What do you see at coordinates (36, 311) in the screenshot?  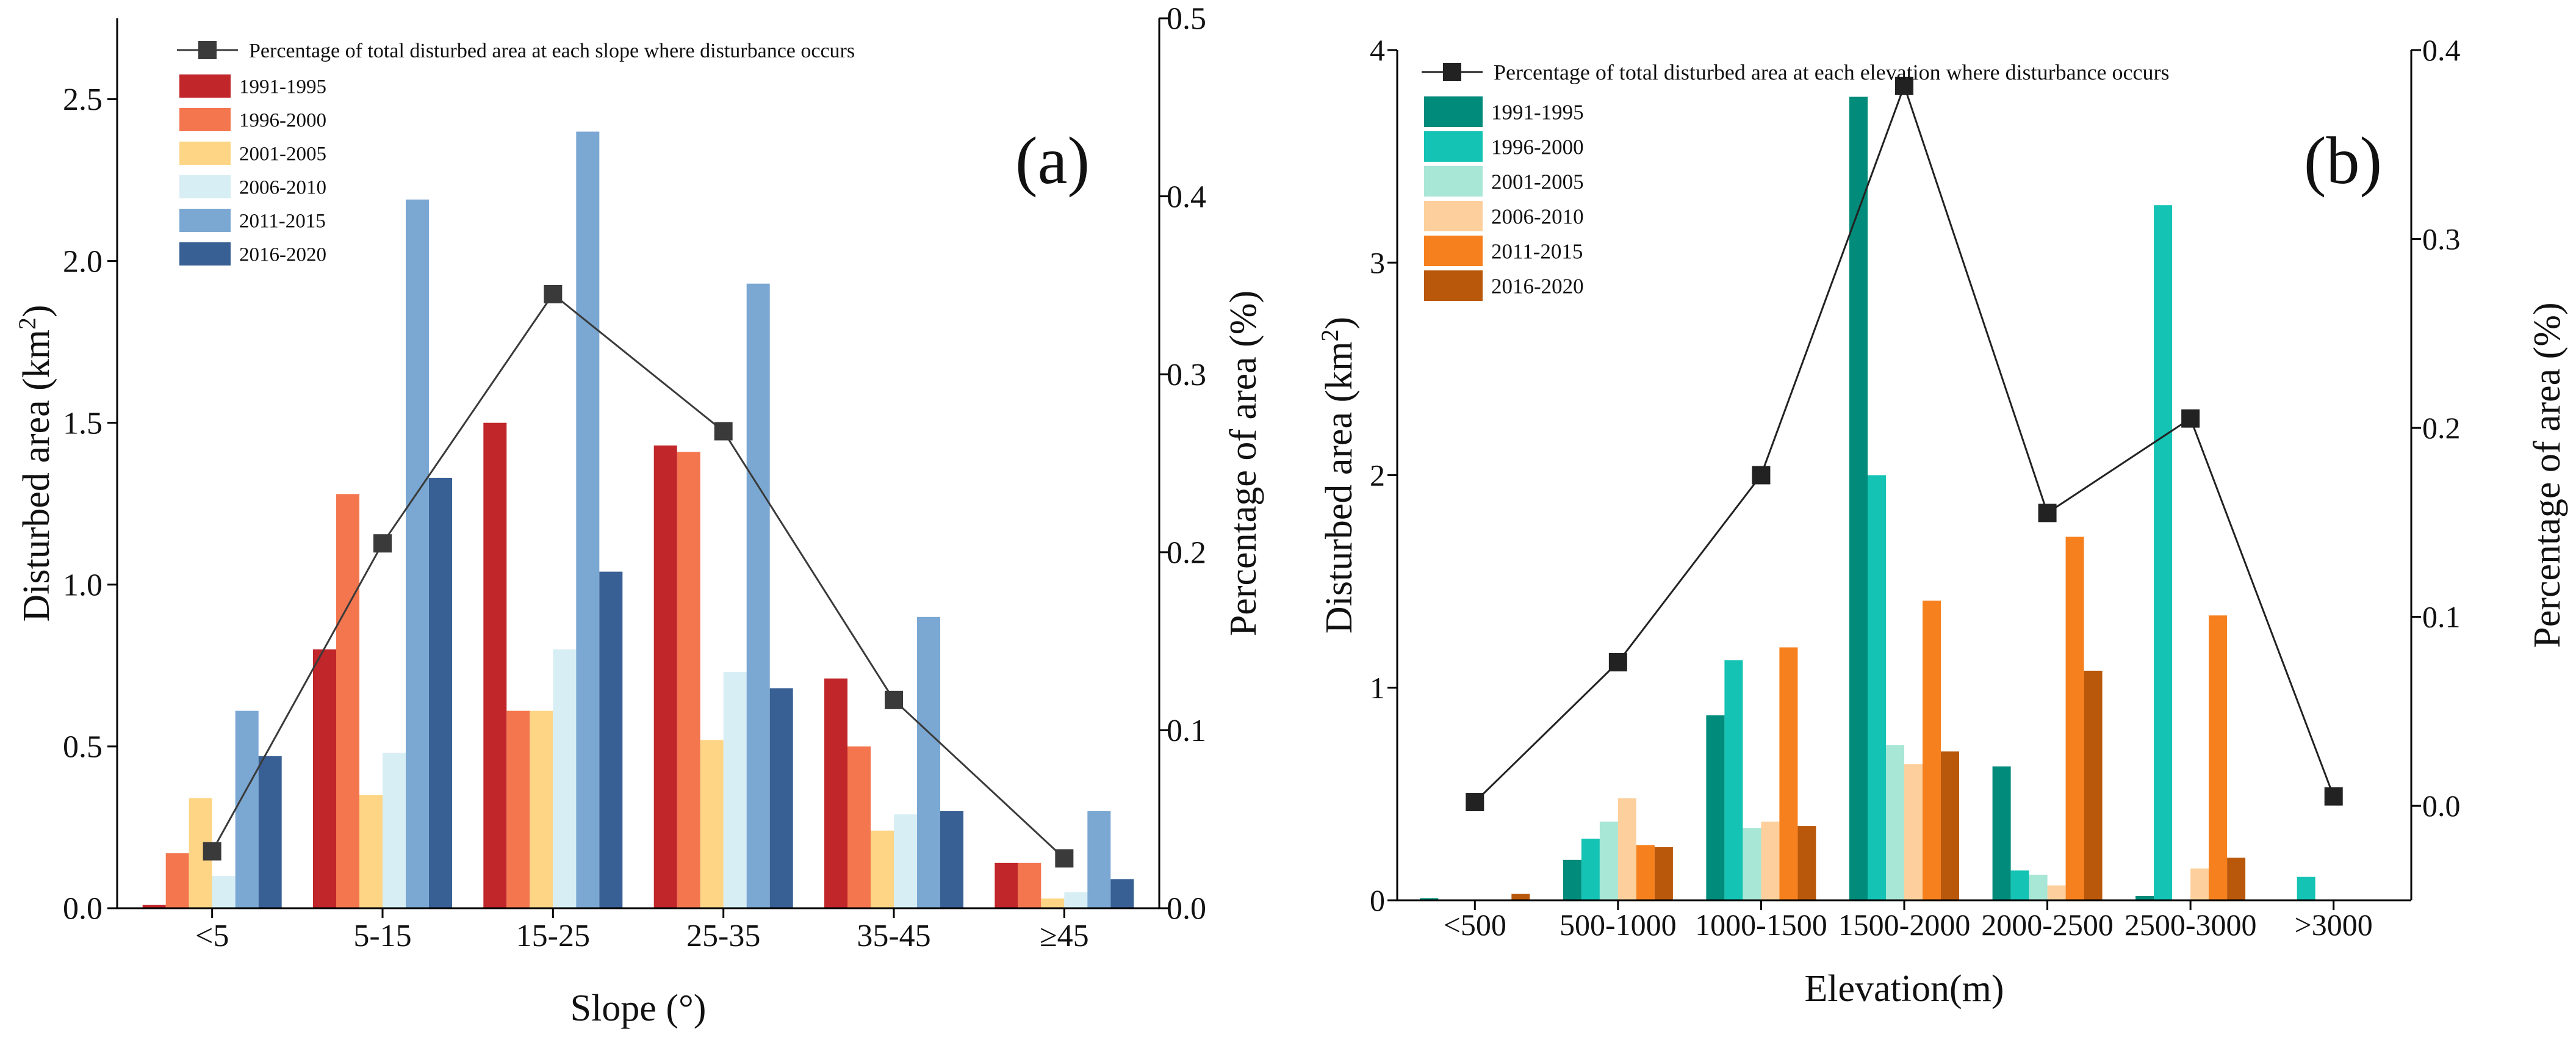 I see `y-axis-title-close: )` at bounding box center [36, 311].